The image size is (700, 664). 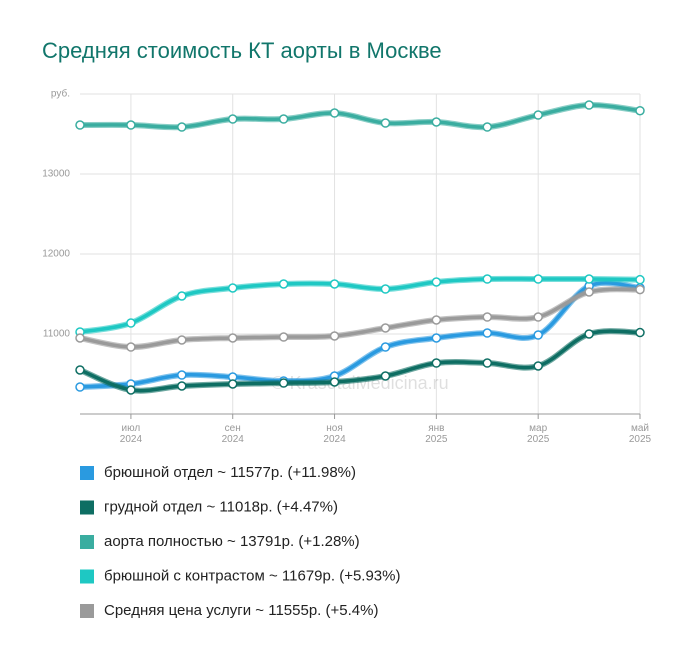 I want to click on chart-title: Средняя стоимость КТ аорты в Москве, so click(x=242, y=50).